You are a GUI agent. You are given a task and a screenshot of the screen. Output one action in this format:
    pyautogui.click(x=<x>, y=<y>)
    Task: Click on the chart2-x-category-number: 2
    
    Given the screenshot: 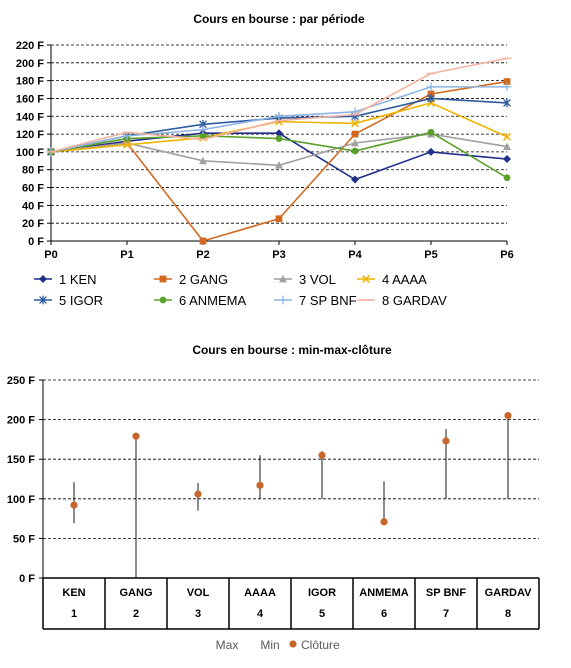 What is the action you would take?
    pyautogui.click(x=136, y=614)
    